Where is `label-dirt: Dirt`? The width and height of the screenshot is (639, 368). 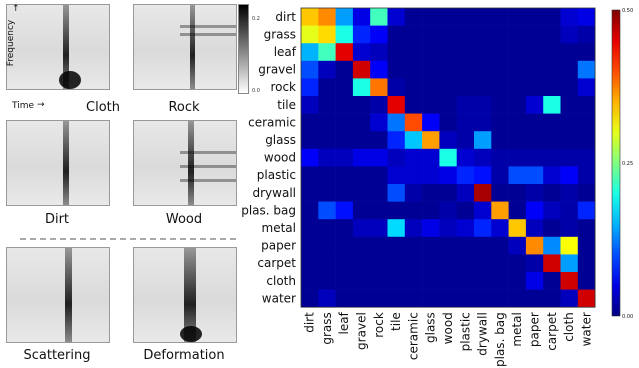 label-dirt: Dirt is located at coordinates (57, 219).